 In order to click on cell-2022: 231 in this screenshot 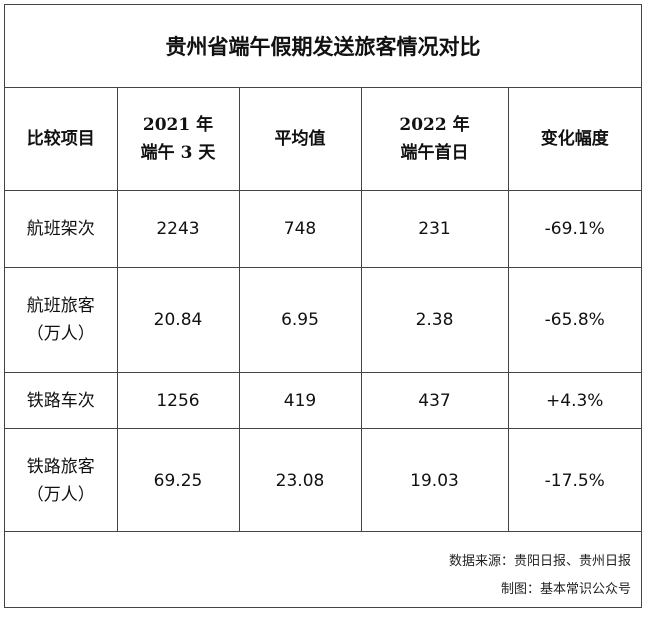, I will do `click(434, 229)`.